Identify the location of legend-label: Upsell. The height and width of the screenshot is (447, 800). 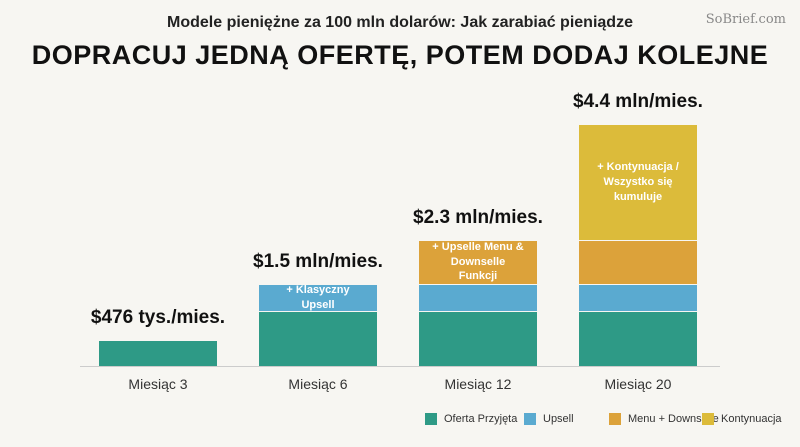
(558, 419).